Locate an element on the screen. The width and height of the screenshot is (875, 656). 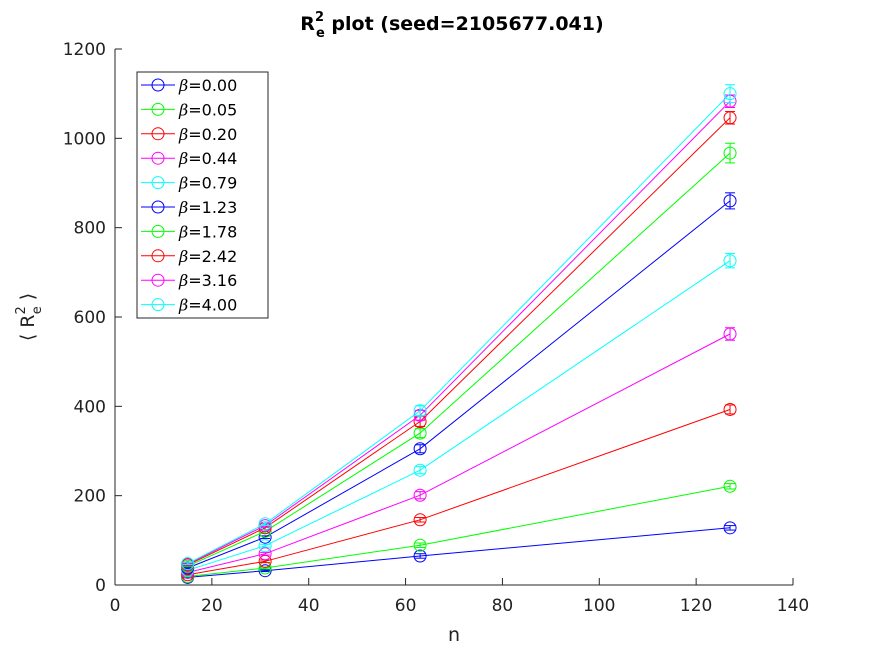
legend-item: β=2.42 is located at coordinates (189, 256).